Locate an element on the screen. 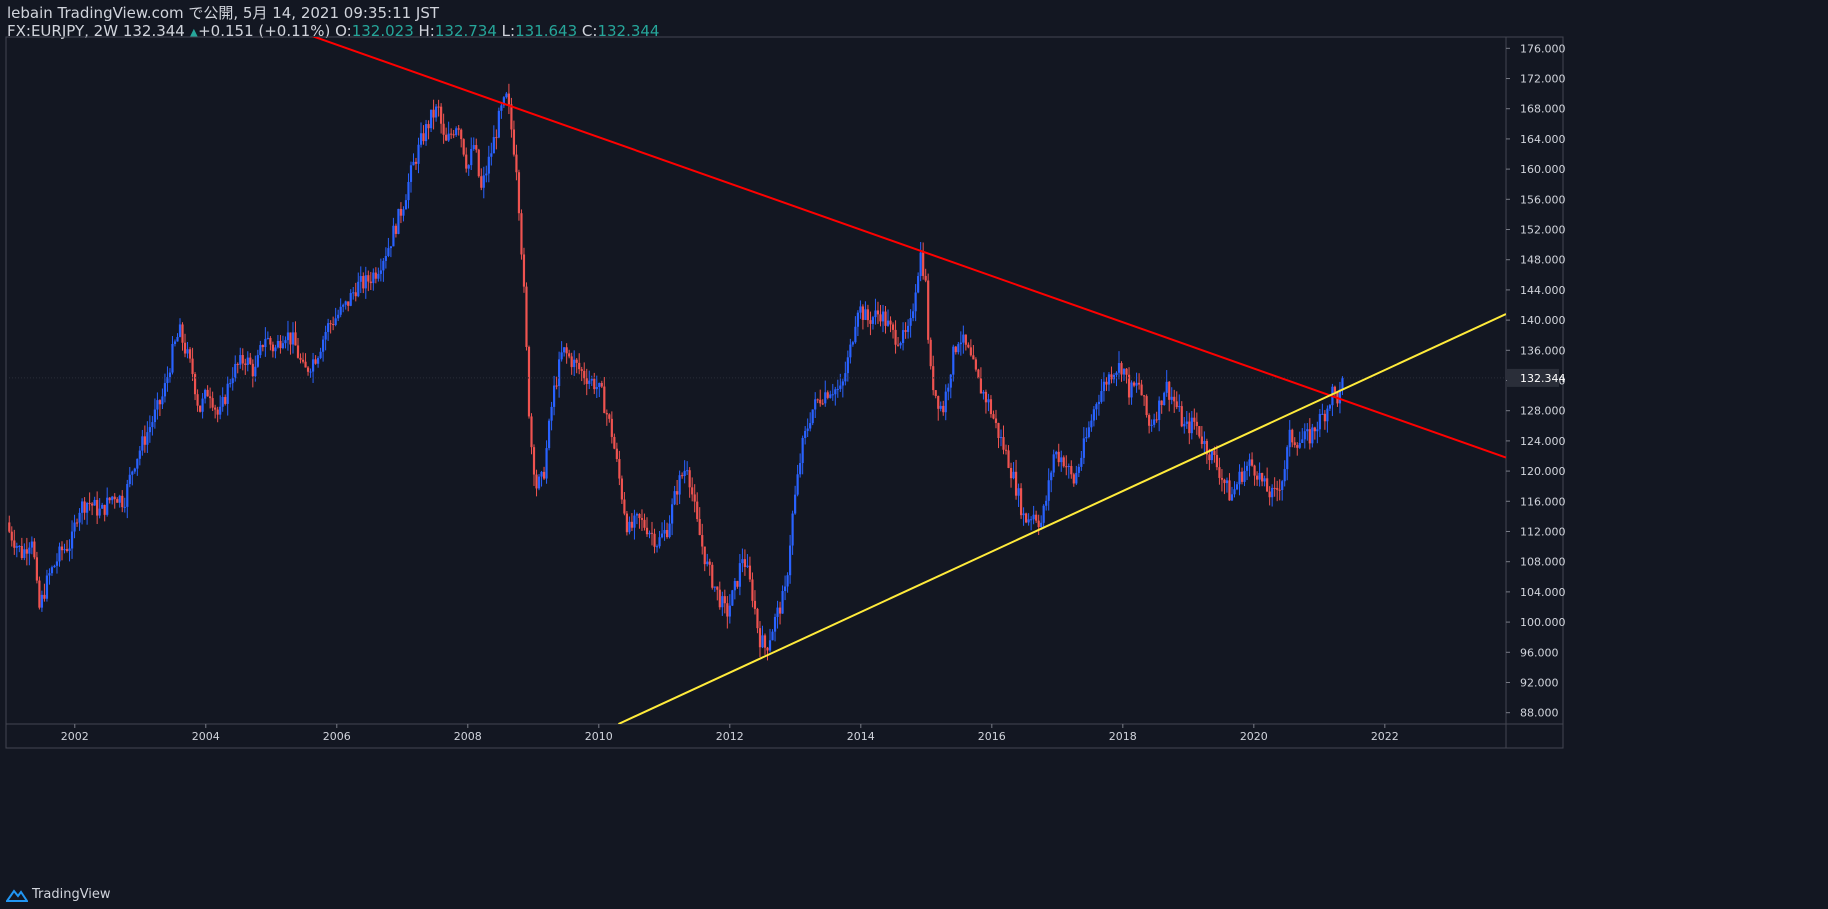 This screenshot has width=1828, height=909. y-tick-label: 148.000 is located at coordinates (1543, 260).